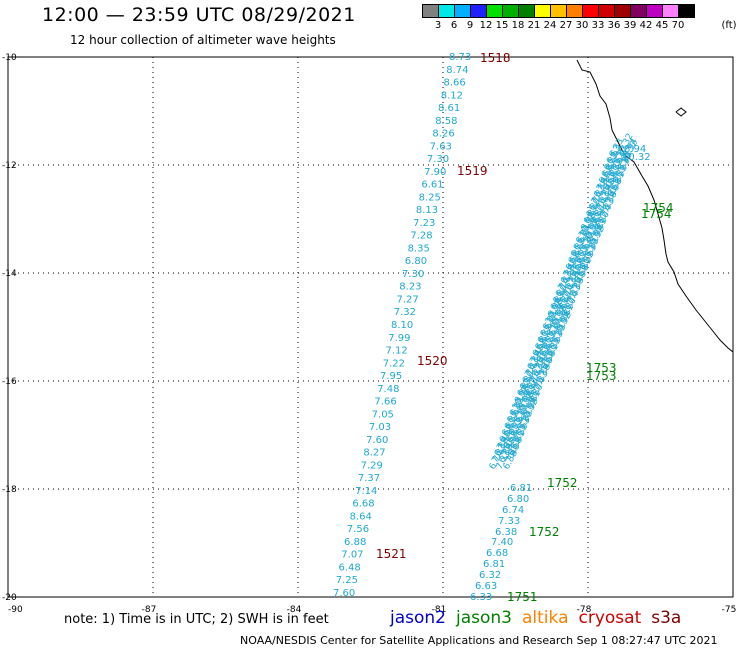 The image size is (740, 650). I want to click on pass-time-label: 1519, so click(472, 171).